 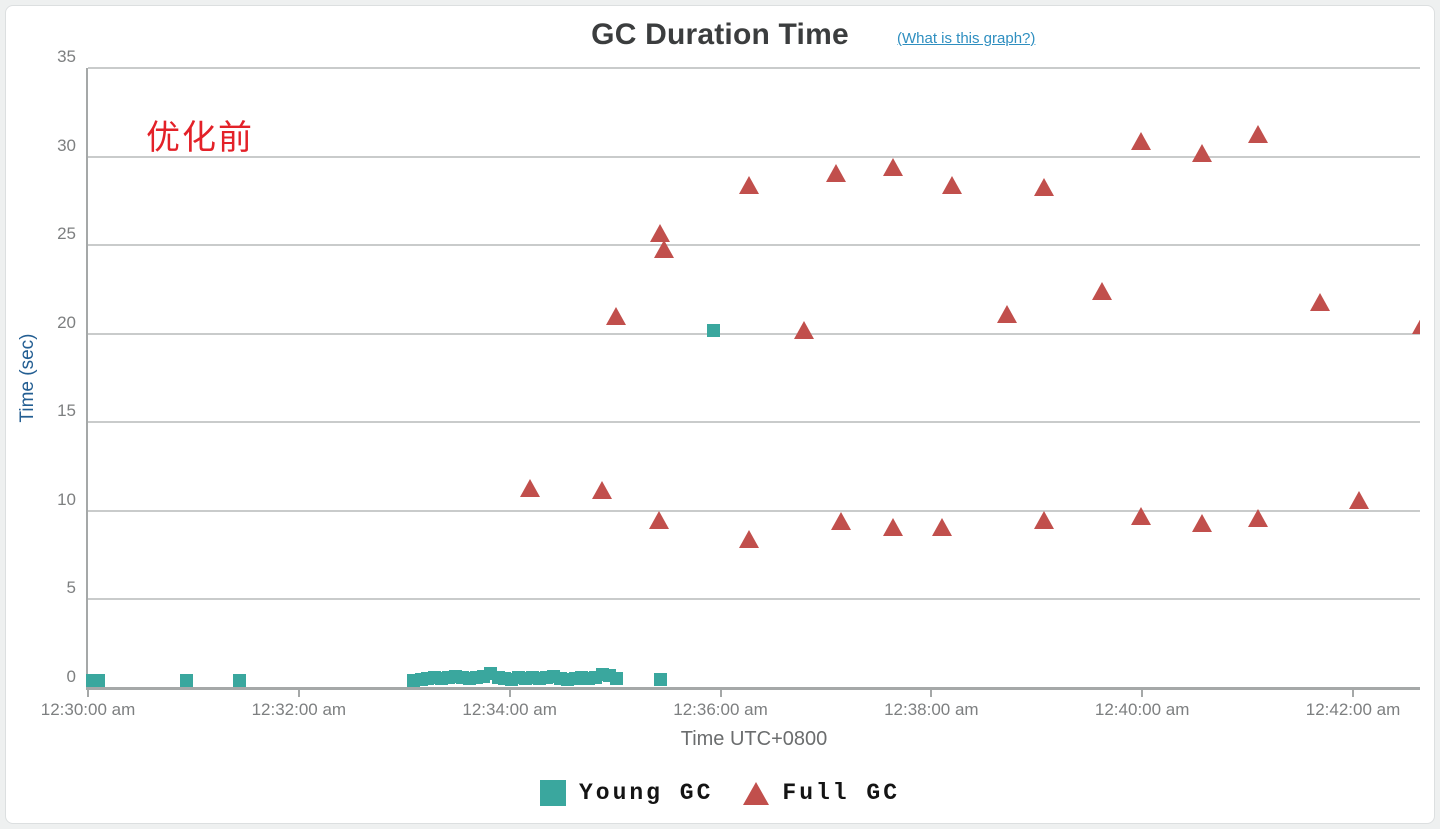 I want to click on what-is-this-graph-link: (What is this graph?), so click(x=966, y=38).